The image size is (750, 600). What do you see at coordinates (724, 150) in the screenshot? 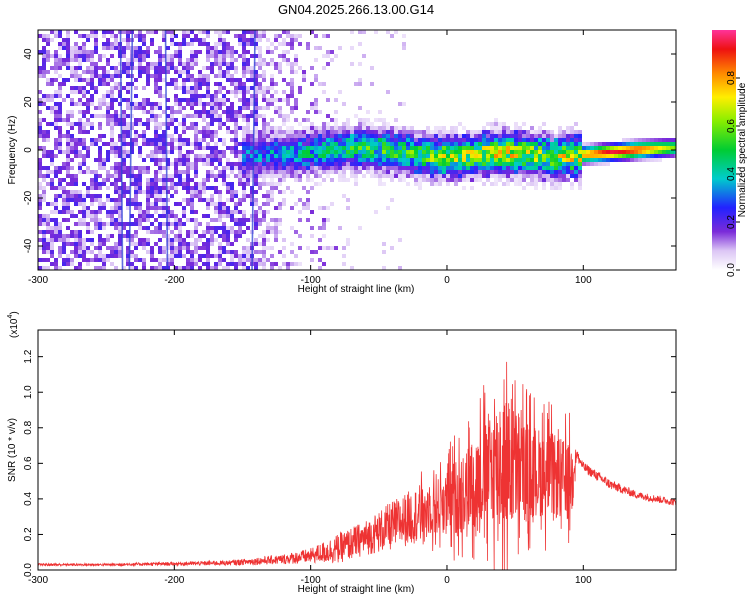
I see `colorbar` at bounding box center [724, 150].